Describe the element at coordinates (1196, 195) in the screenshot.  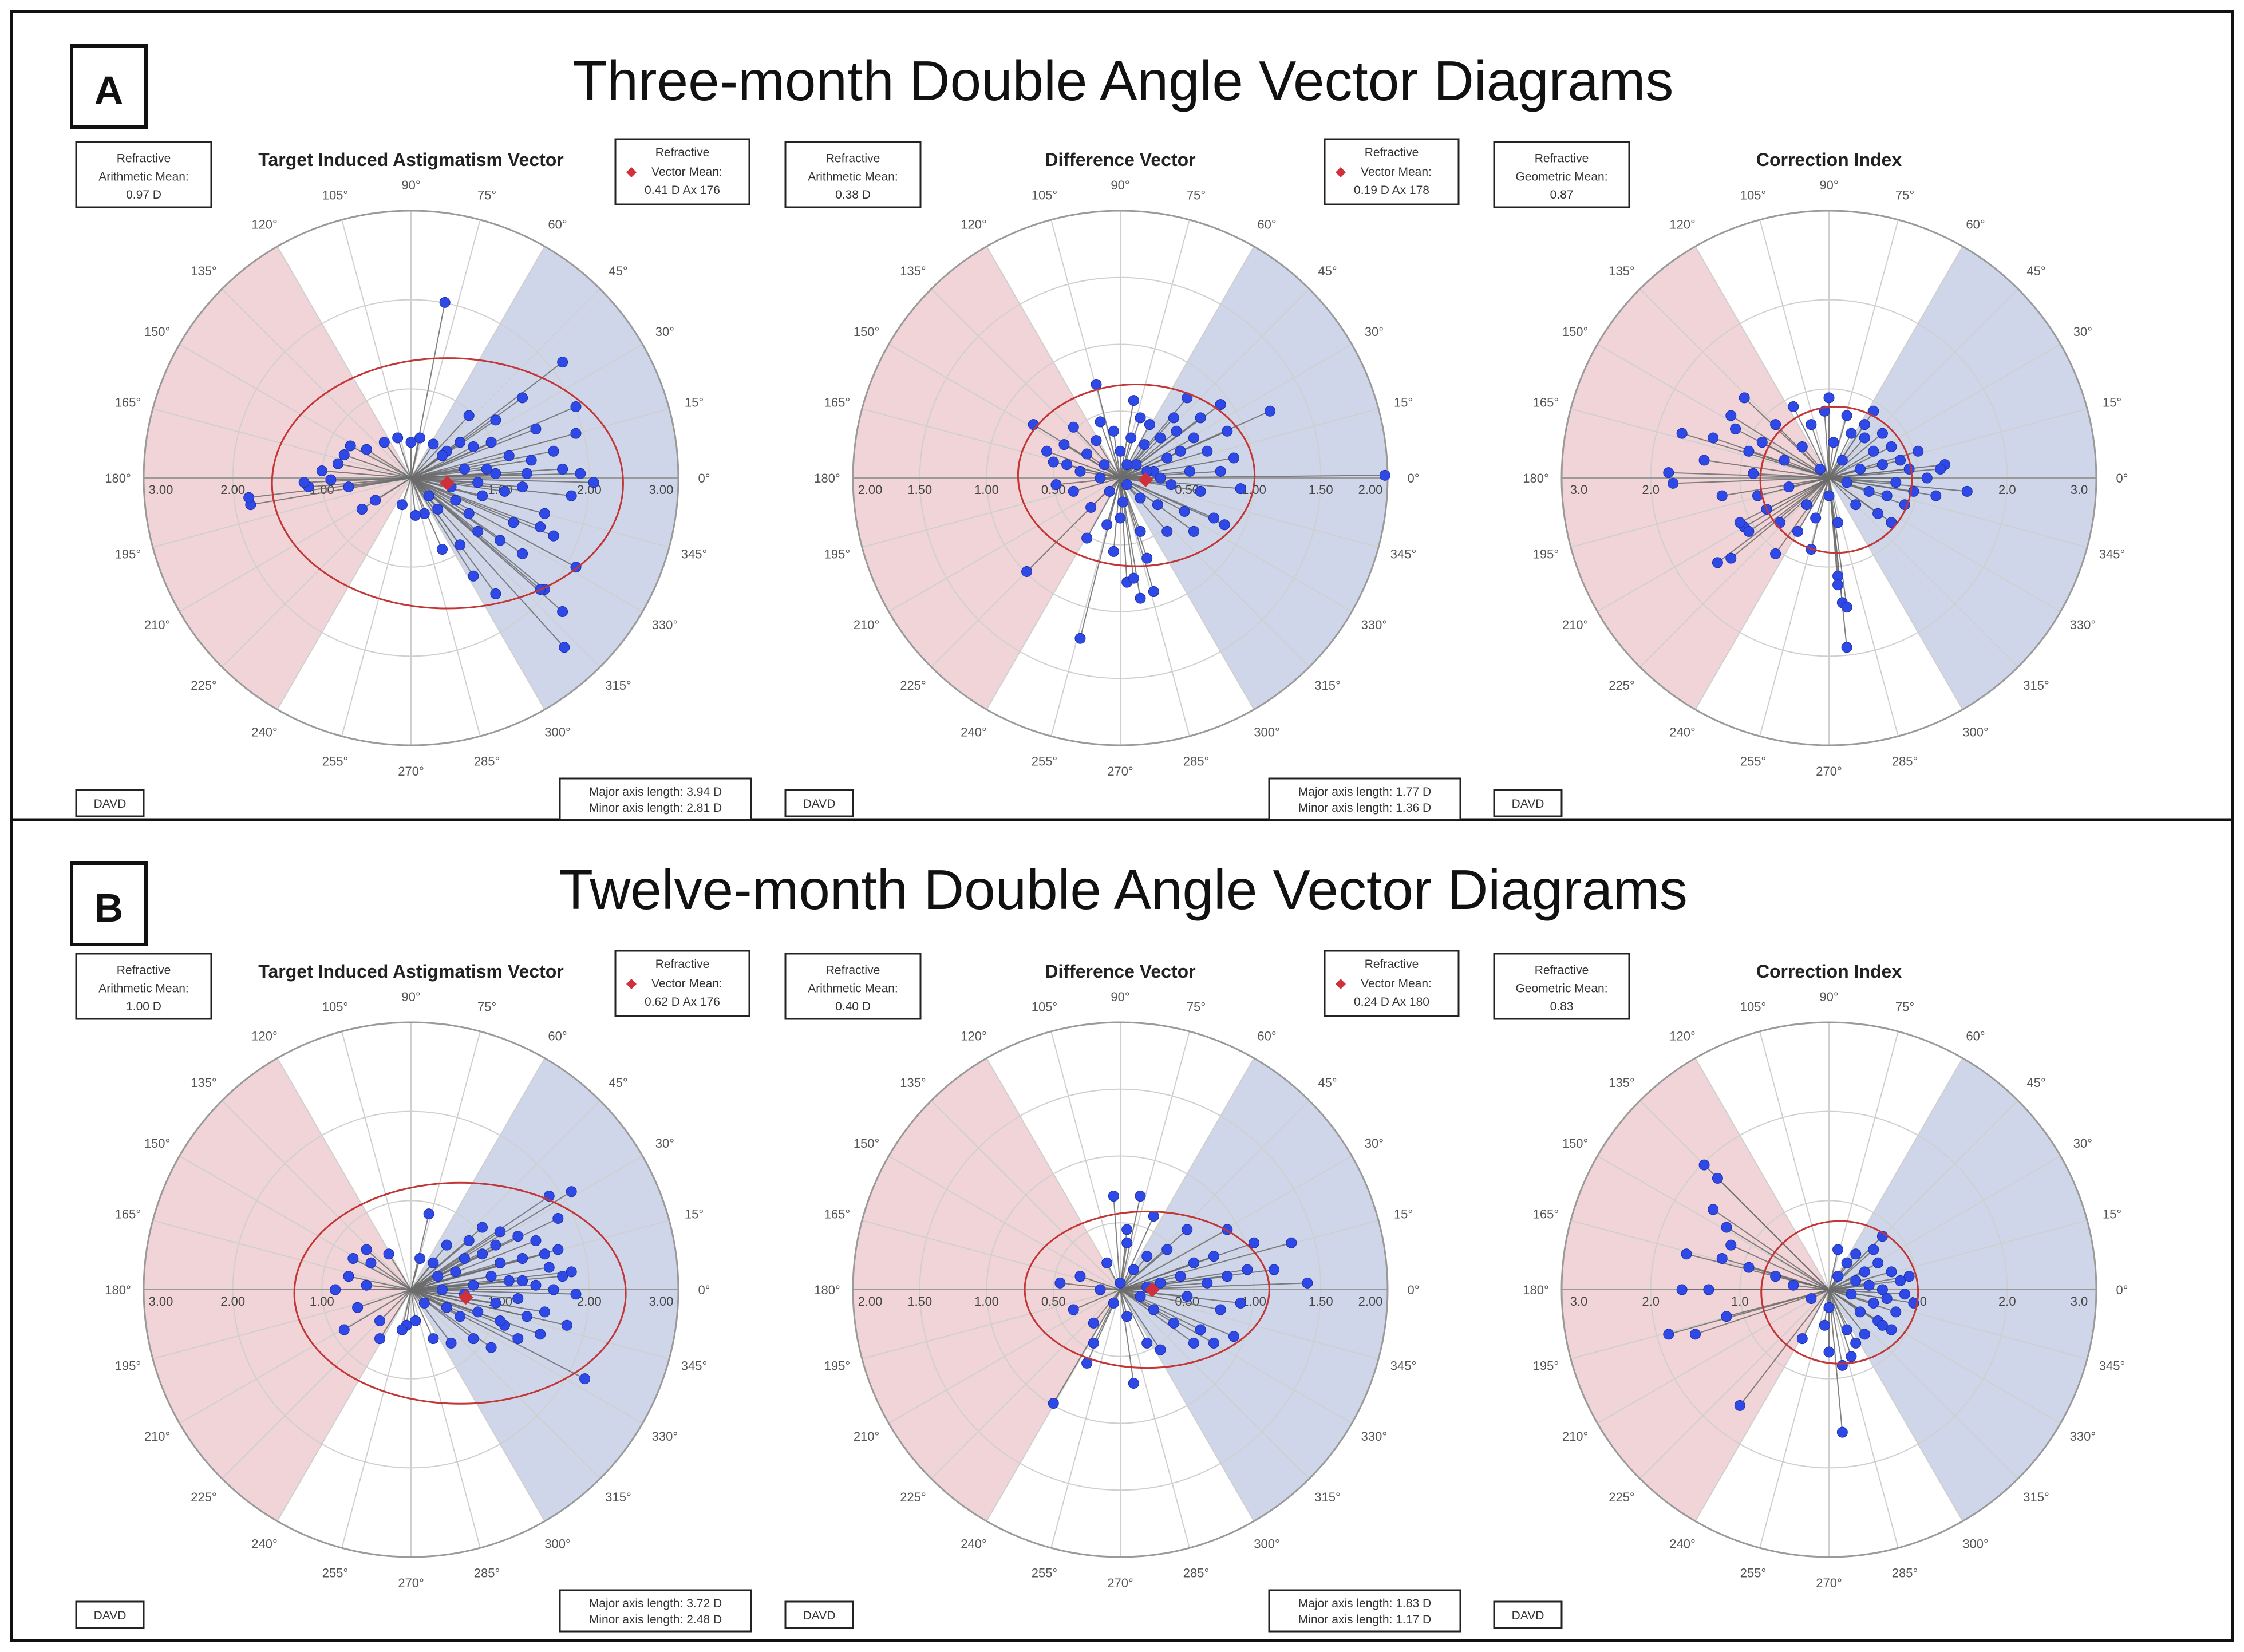
I see `angle-tick-label: 75°` at that location.